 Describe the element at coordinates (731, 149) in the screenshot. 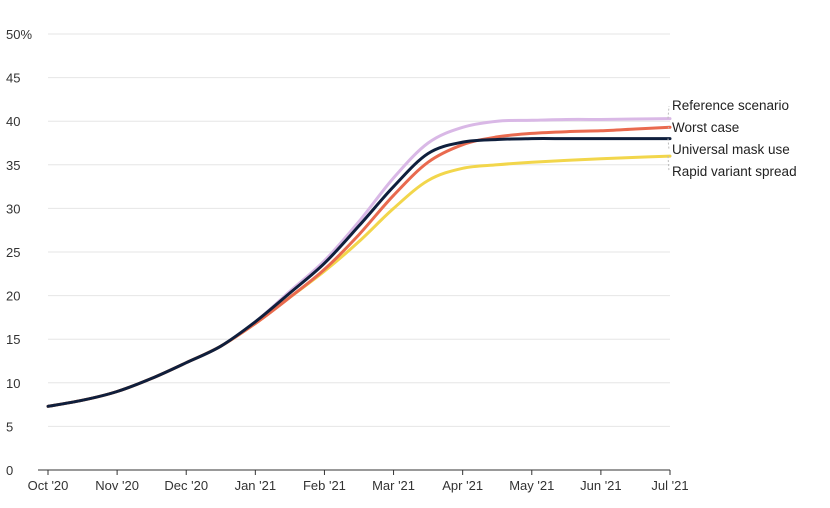

I see `series-label-universal-mask-use: Universal mask use` at that location.